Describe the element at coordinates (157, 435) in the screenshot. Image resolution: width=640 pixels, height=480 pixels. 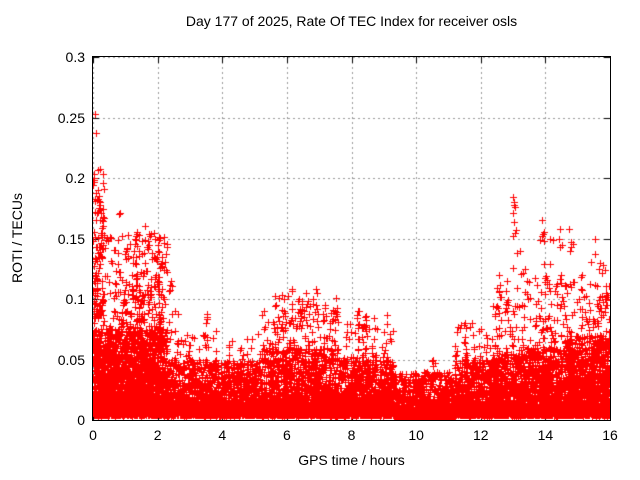
I see `x-tick-label: 2` at that location.